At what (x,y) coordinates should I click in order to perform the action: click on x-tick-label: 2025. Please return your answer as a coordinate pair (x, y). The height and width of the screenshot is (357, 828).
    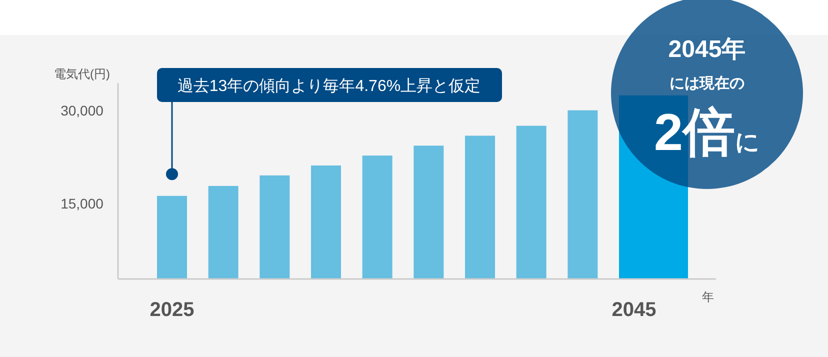
    Looking at the image, I should click on (172, 310).